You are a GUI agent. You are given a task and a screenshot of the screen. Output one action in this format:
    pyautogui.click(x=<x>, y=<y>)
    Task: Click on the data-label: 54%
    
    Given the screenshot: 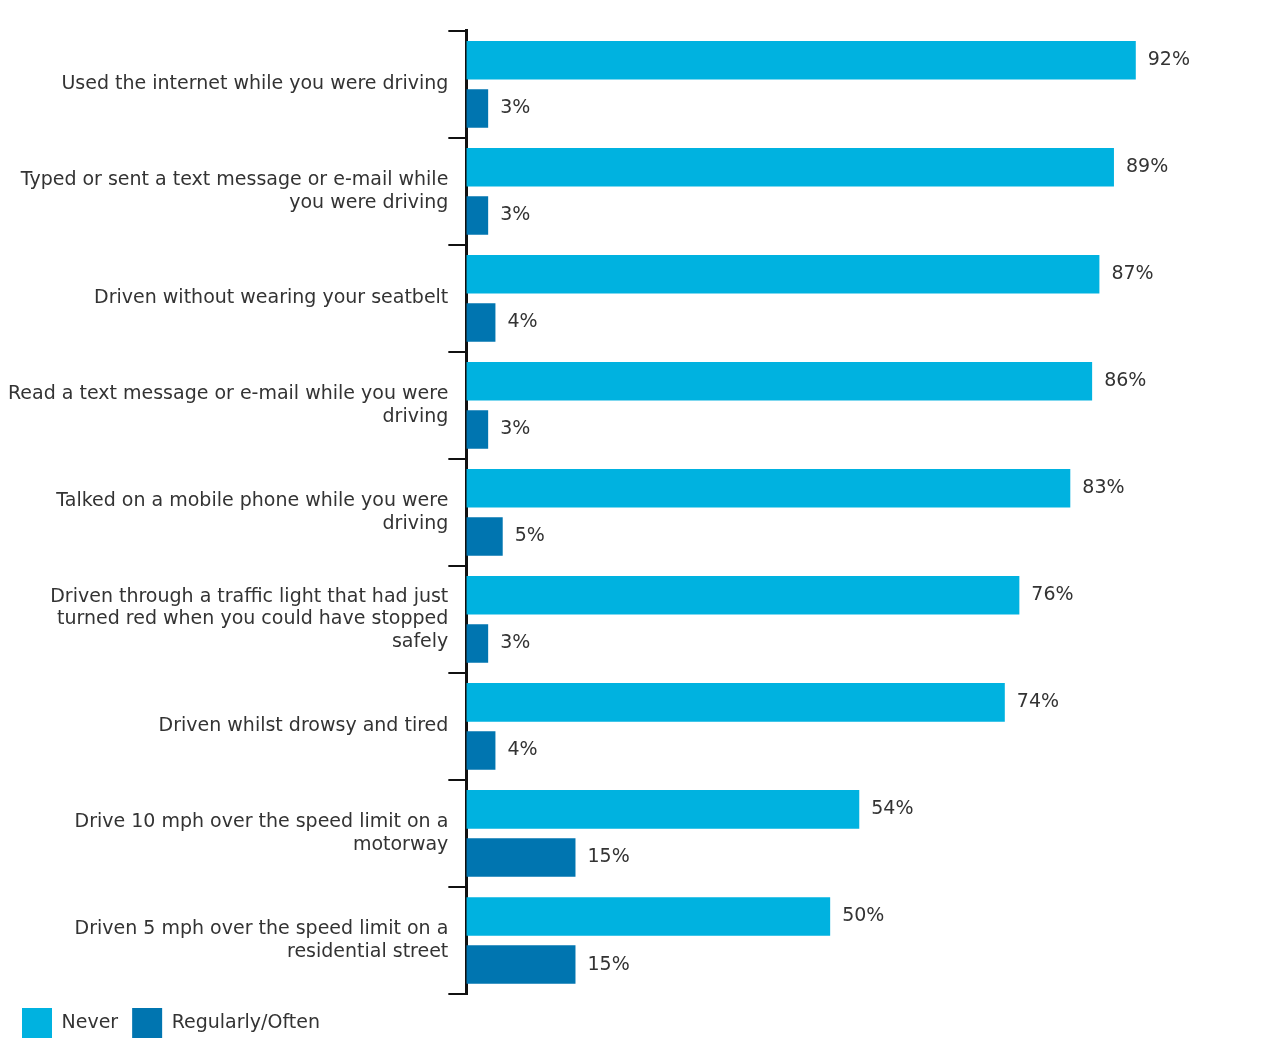 What is the action you would take?
    pyautogui.click(x=892, y=807)
    